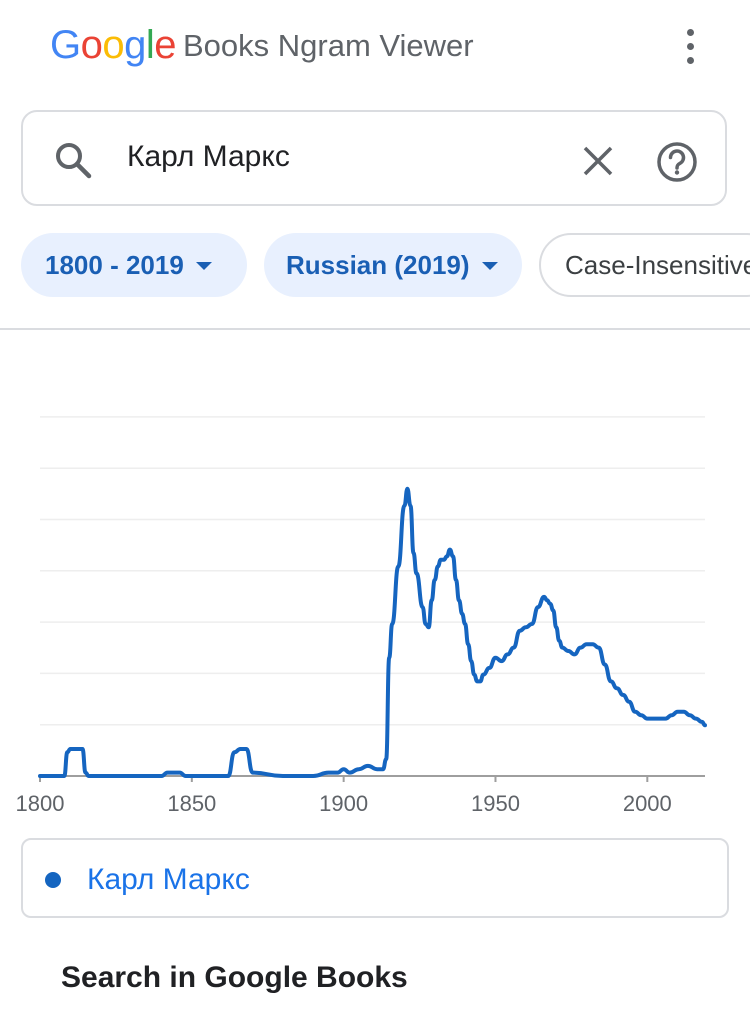 This screenshot has height=1015, width=750. I want to click on close-icon, so click(598, 161).